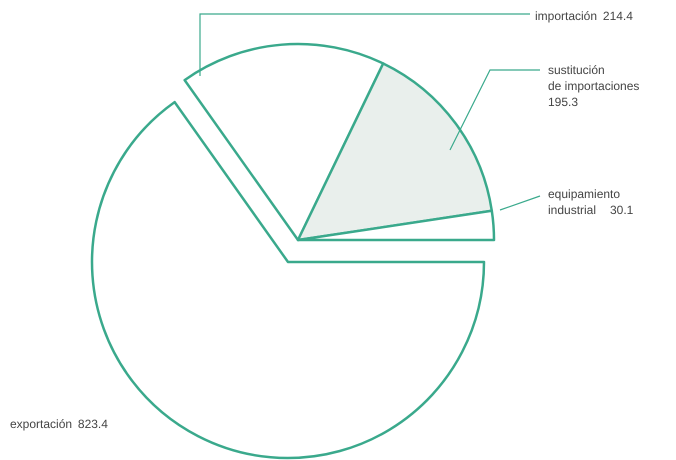 Image resolution: width=676 pixels, height=460 pixels. I want to click on slice-label: importación, so click(566, 16).